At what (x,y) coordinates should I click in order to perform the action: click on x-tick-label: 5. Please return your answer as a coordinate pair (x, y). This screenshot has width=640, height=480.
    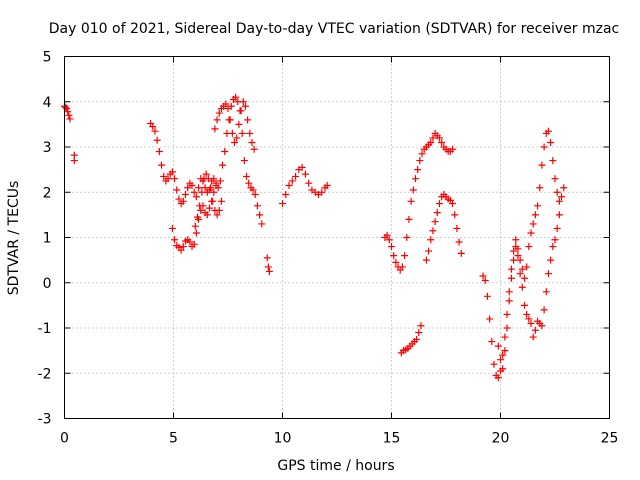
    Looking at the image, I should click on (173, 439).